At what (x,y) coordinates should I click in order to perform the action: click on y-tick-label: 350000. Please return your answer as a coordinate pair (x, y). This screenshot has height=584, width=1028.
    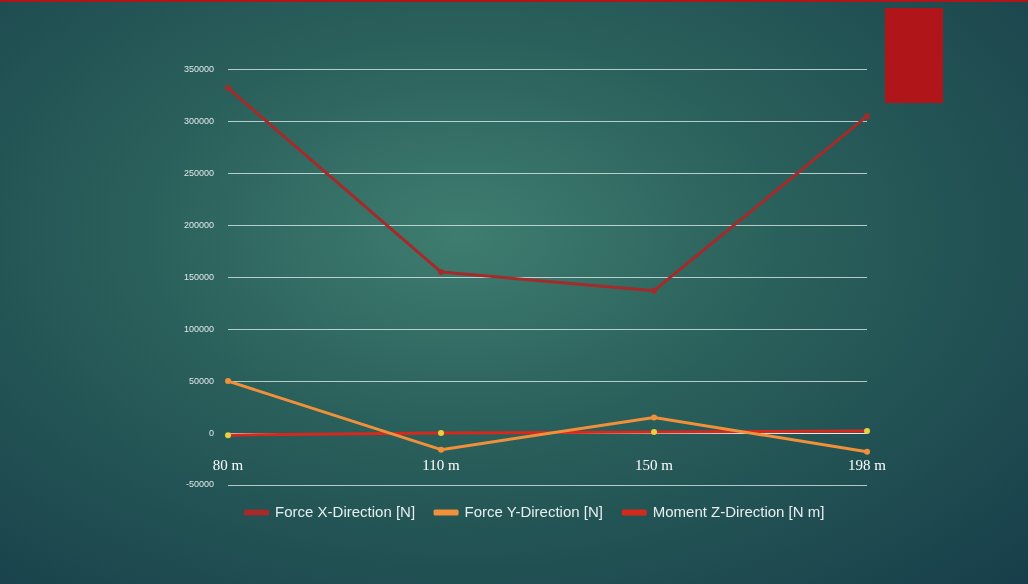
    Looking at the image, I should click on (199, 68).